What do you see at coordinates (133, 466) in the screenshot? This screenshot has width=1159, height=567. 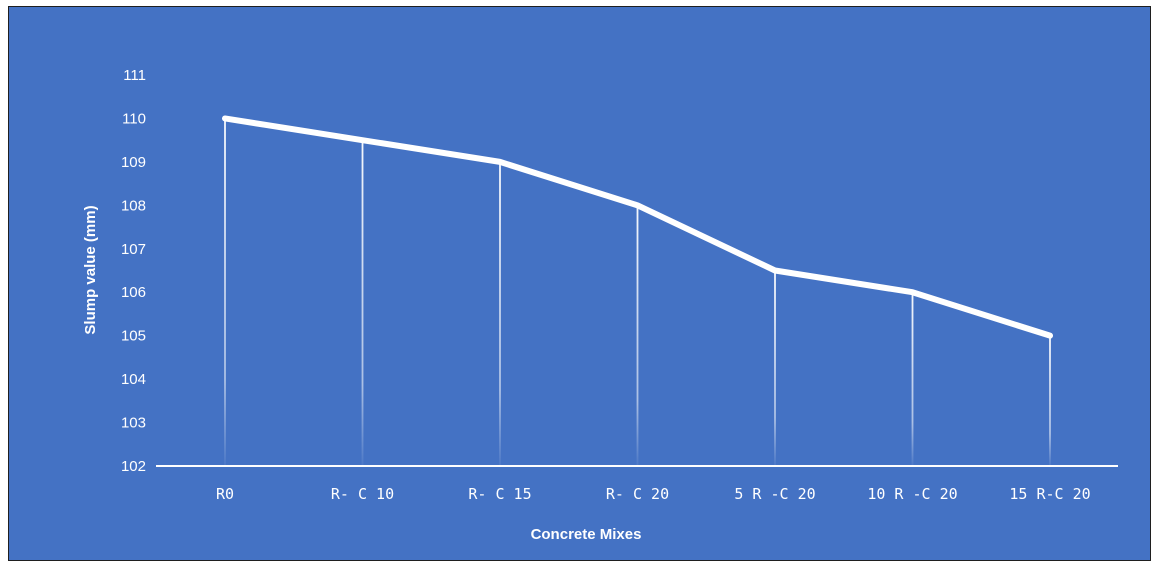 I see `y-tick-label: 102` at bounding box center [133, 466].